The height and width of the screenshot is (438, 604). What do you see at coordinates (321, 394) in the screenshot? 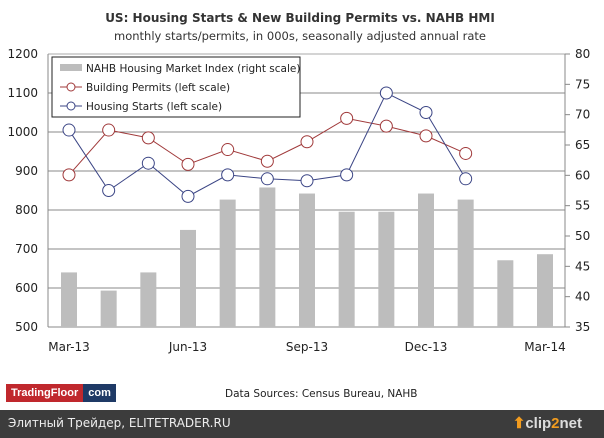
I see `data-source: Data Sources: Census Bureau, NAHB` at bounding box center [321, 394].